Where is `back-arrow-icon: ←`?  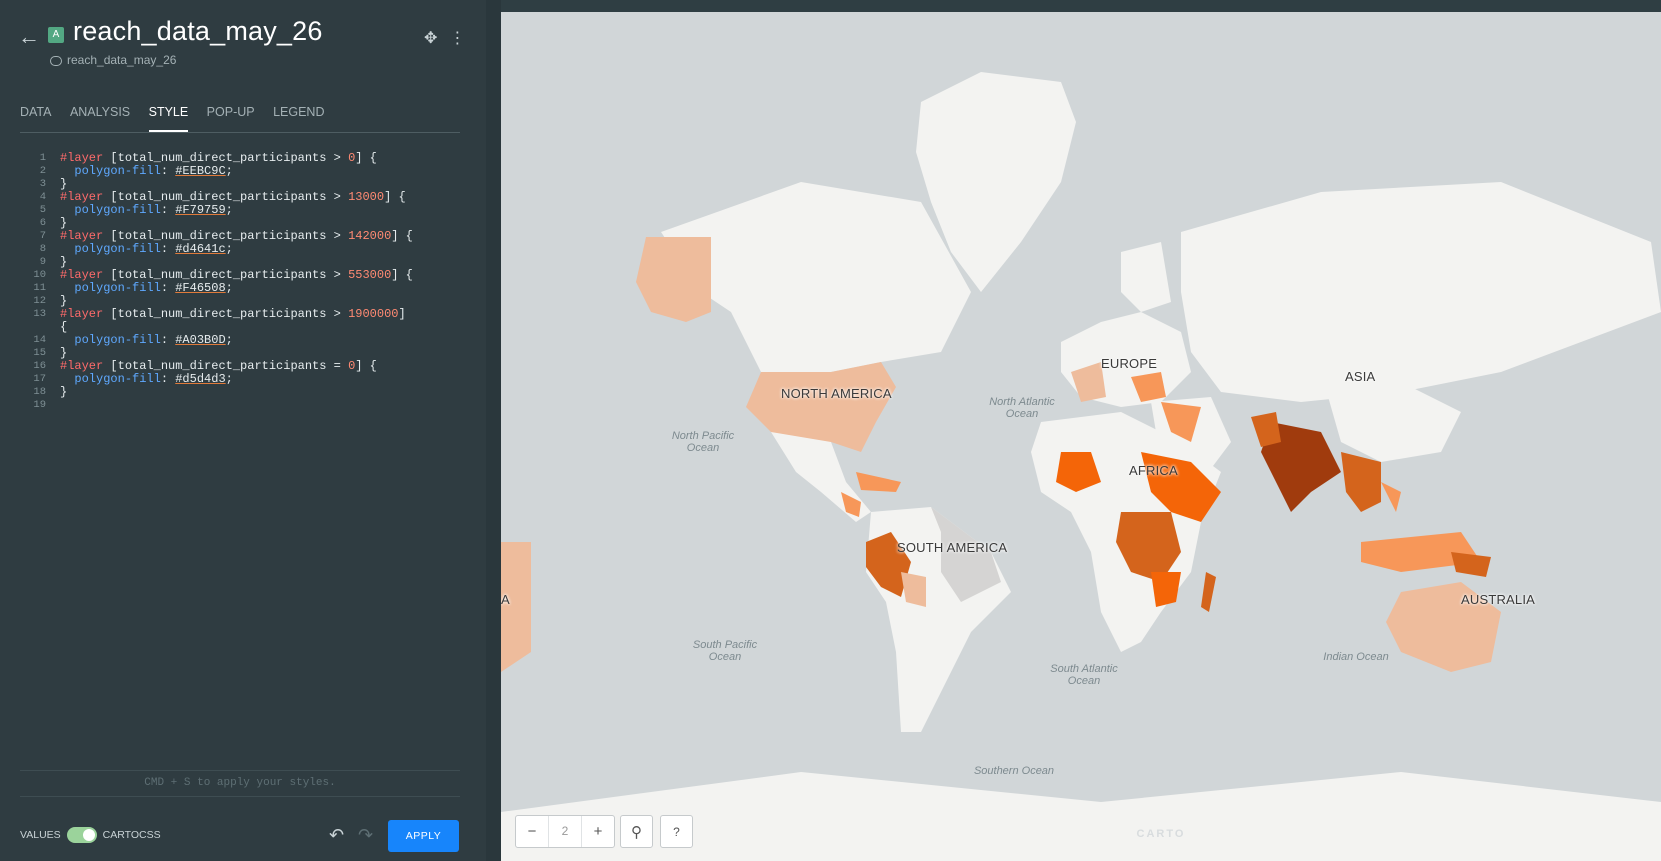 back-arrow-icon: ← is located at coordinates (29, 36).